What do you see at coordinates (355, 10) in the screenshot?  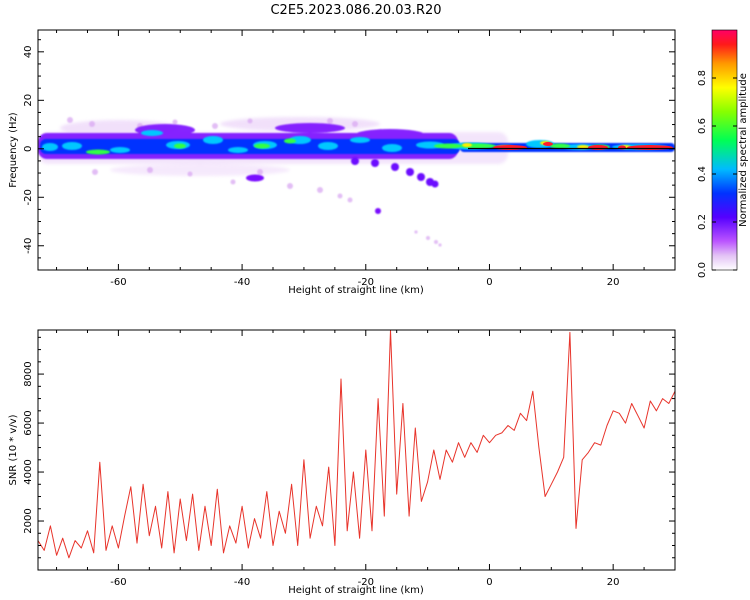 I see `figure-title: C2E5.2023.086.20.03.R20` at bounding box center [355, 10].